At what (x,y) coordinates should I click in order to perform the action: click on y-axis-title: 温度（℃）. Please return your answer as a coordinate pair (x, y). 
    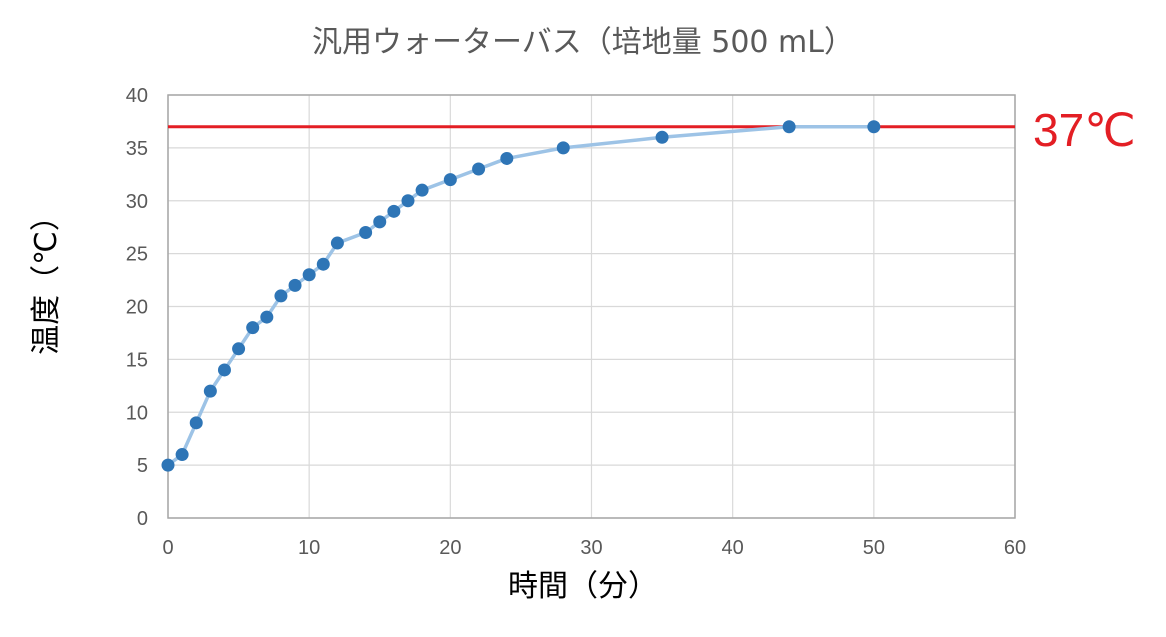
    Looking at the image, I should click on (46, 278).